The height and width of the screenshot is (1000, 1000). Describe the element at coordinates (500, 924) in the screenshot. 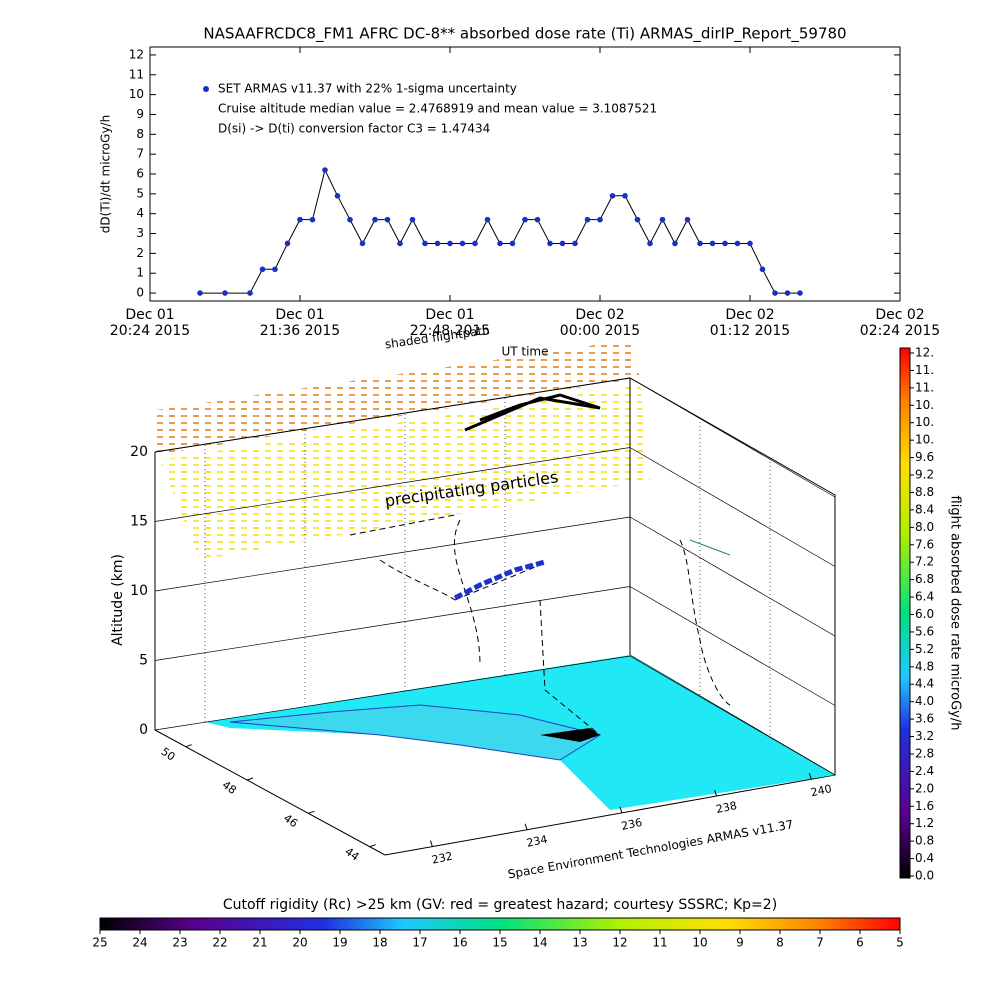

I see `rigidity-colorbar` at that location.